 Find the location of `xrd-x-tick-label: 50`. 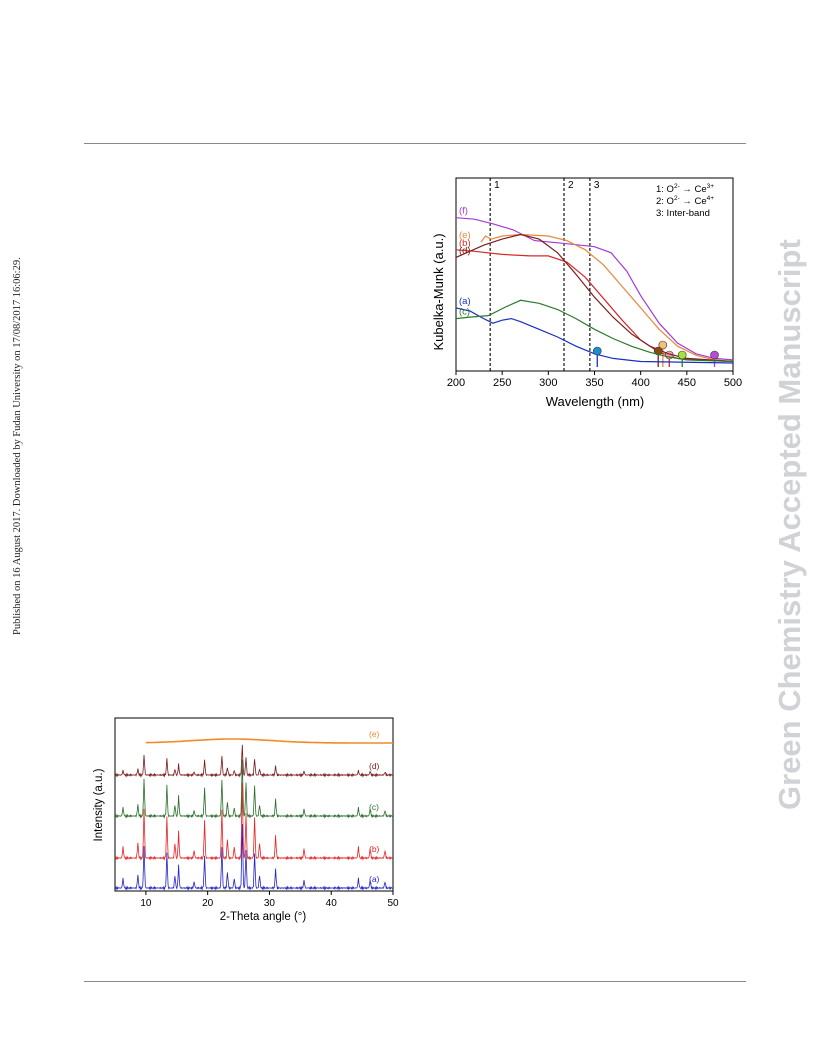

xrd-x-tick-label: 50 is located at coordinates (393, 903).